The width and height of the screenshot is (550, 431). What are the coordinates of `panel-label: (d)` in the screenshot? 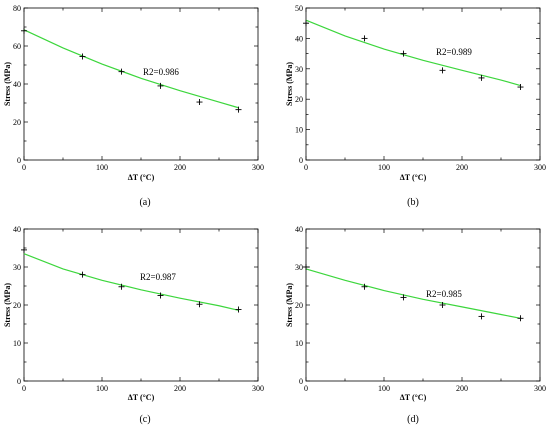 It's located at (413, 419).